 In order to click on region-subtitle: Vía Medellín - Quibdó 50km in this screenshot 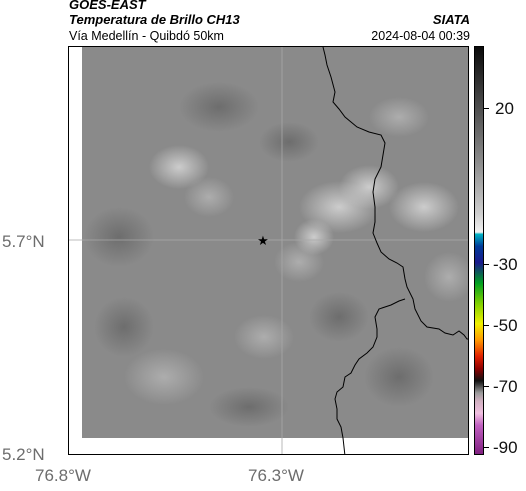, I will do `click(146, 36)`.